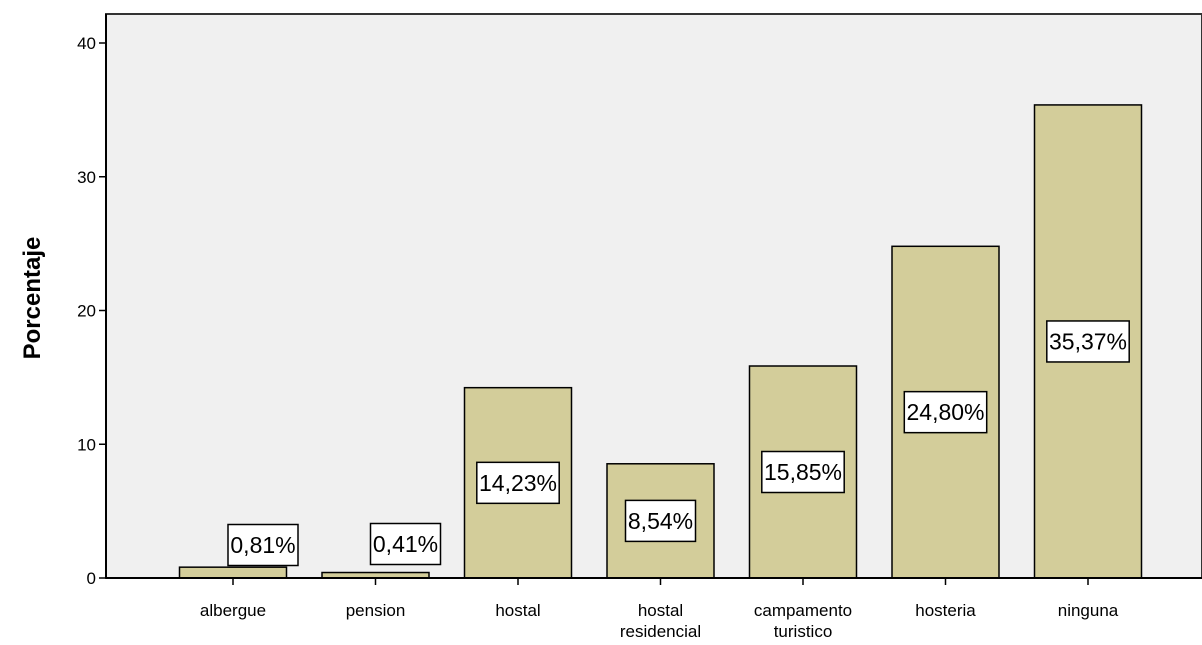 The height and width of the screenshot is (645, 1202). I want to click on data-label-text: 0,41%, so click(405, 544).